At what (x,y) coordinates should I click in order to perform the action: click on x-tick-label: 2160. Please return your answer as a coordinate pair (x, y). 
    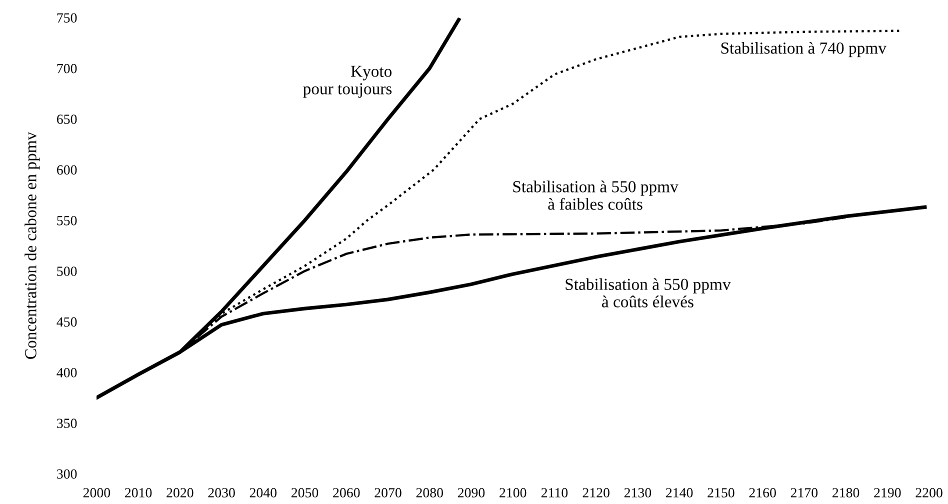
    Looking at the image, I should click on (762, 493).